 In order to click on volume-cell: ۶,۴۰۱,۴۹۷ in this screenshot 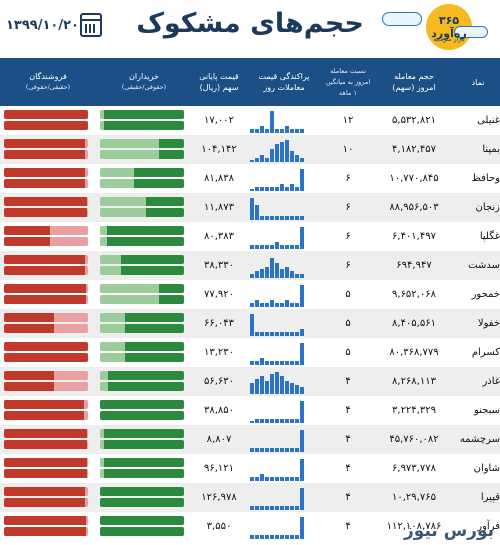, I will do `click(414, 236)`.